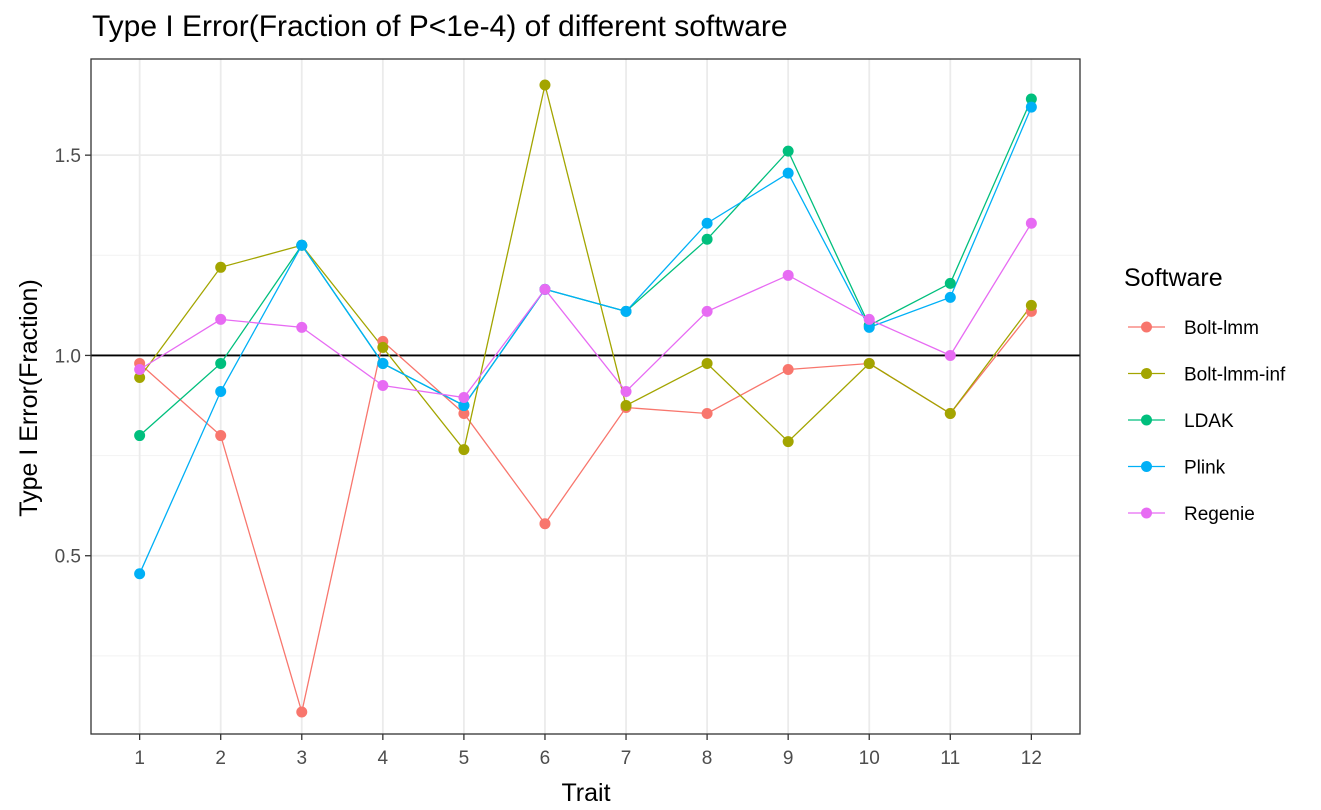 Image resolution: width=1321 pixels, height=810 pixels. What do you see at coordinates (301, 758) in the screenshot?
I see `x-tick-label: 3` at bounding box center [301, 758].